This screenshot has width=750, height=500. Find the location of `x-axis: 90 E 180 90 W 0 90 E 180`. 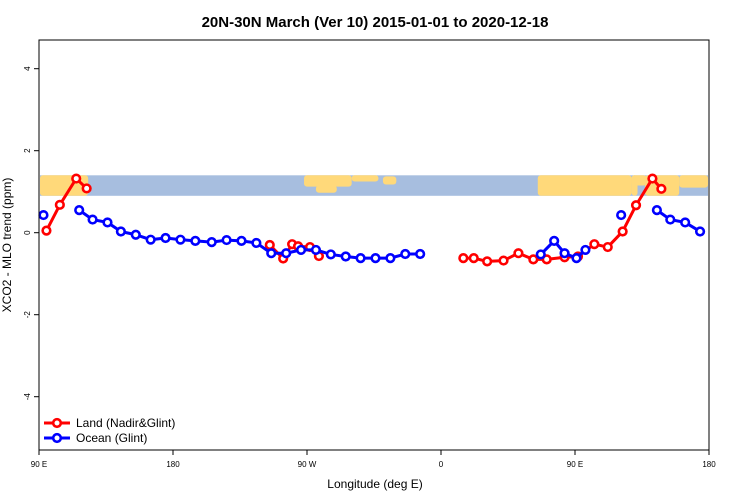

x-axis: 90 E 180 90 W 0 90 E 180 is located at coordinates (373, 459).